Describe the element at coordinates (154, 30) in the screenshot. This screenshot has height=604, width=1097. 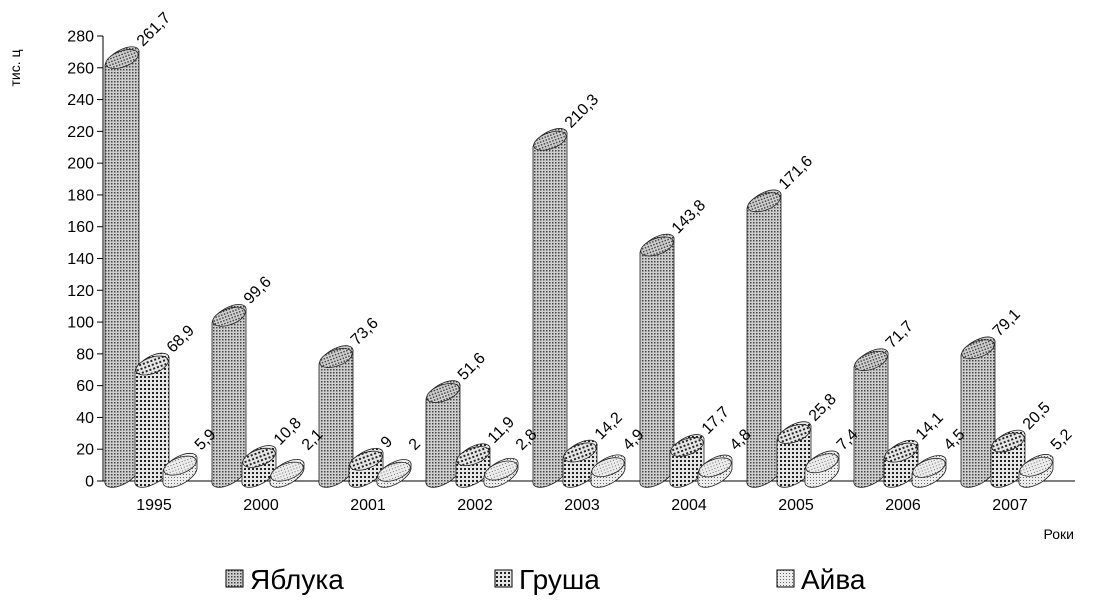
I see `data-label: 261,7` at that location.